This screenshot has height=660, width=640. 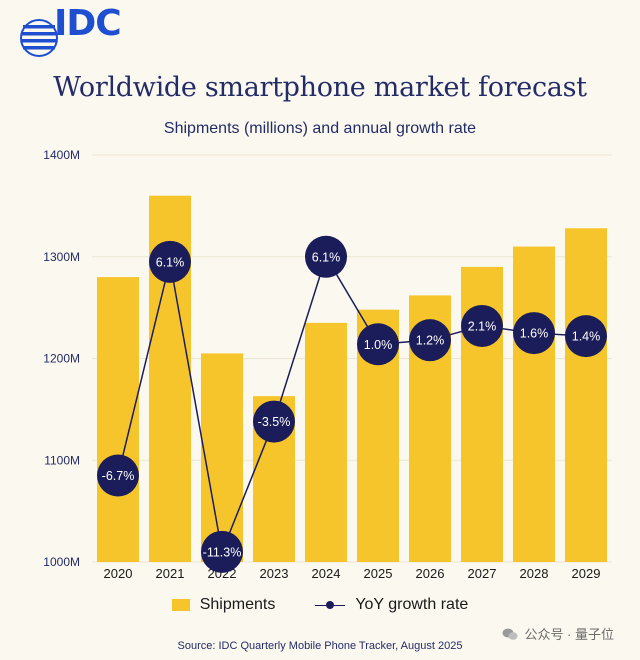 I want to click on watermark: 公众号 · 量子位, so click(x=558, y=633).